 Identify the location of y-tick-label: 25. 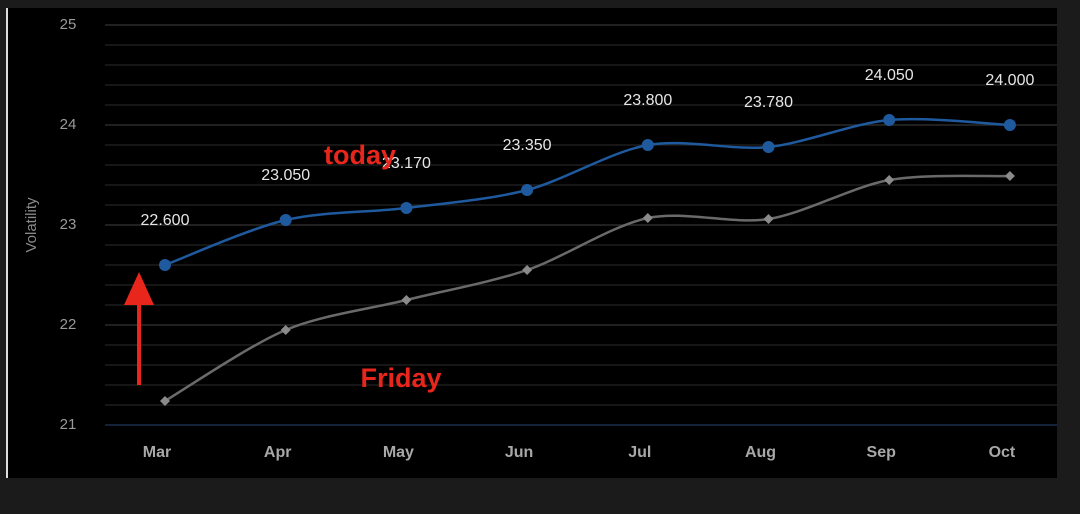
(68, 24).